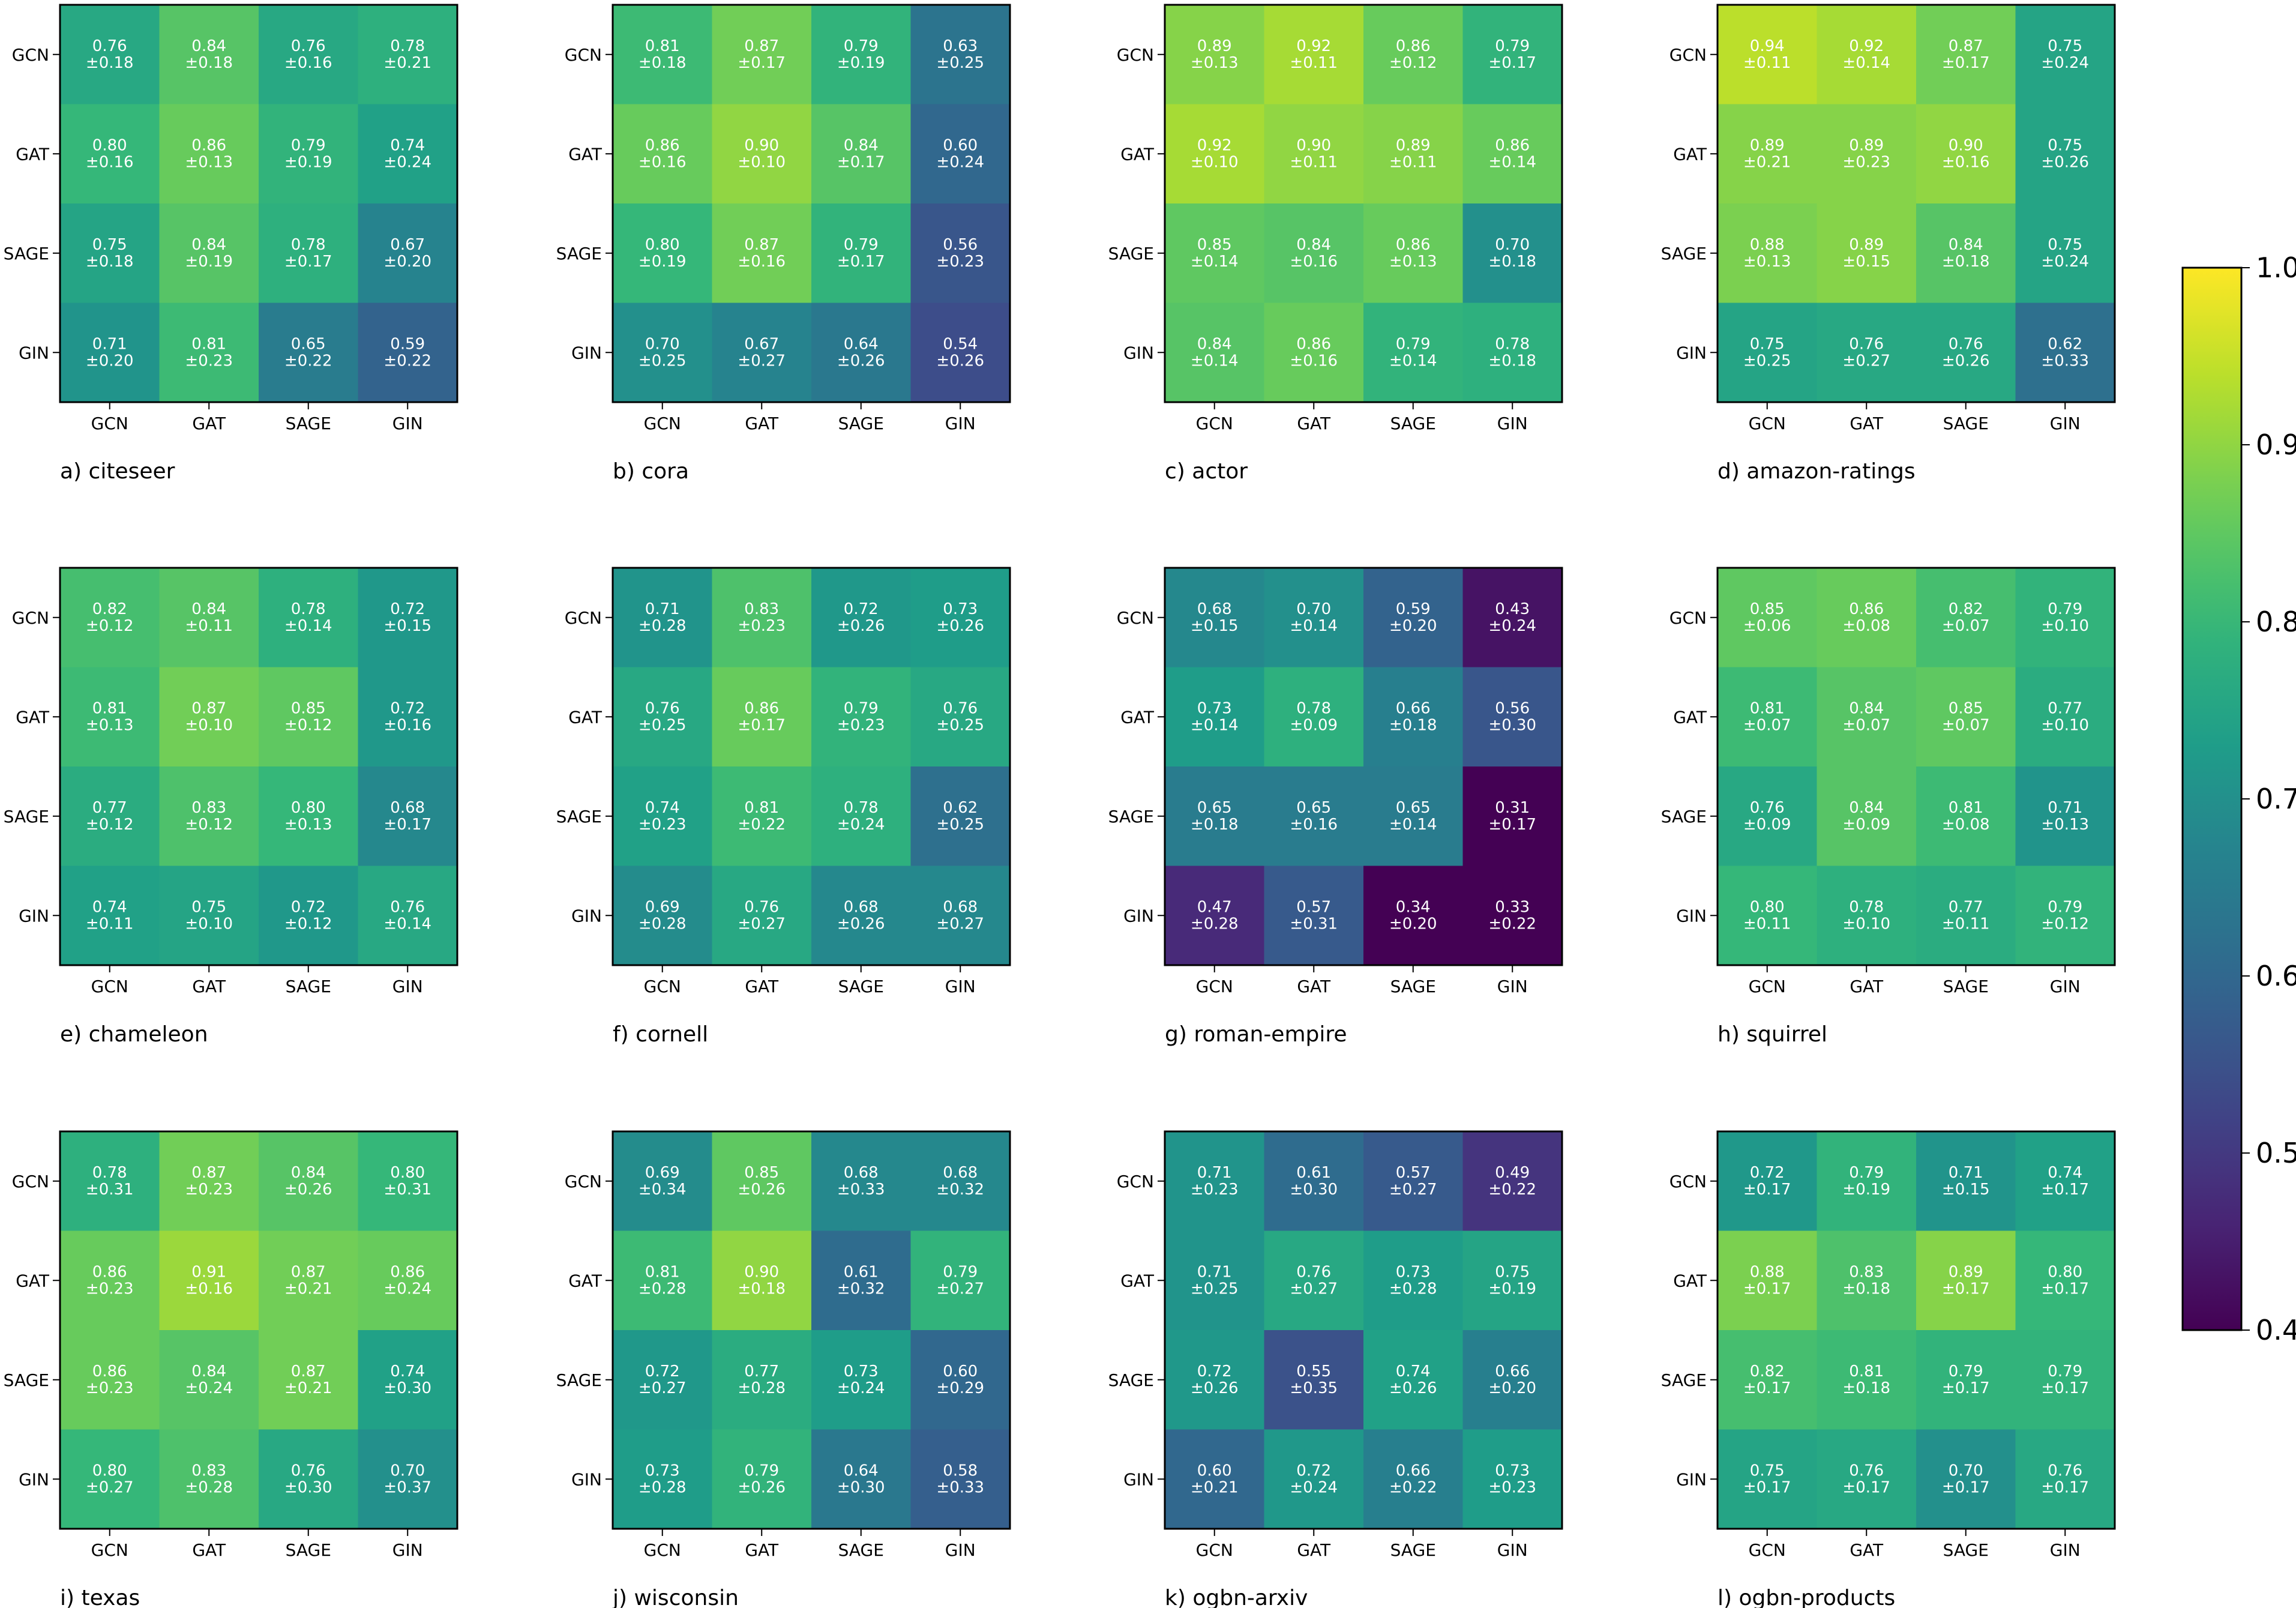  Describe the element at coordinates (407, 924) in the screenshot. I see `cell-std-label: ±0.14` at that location.